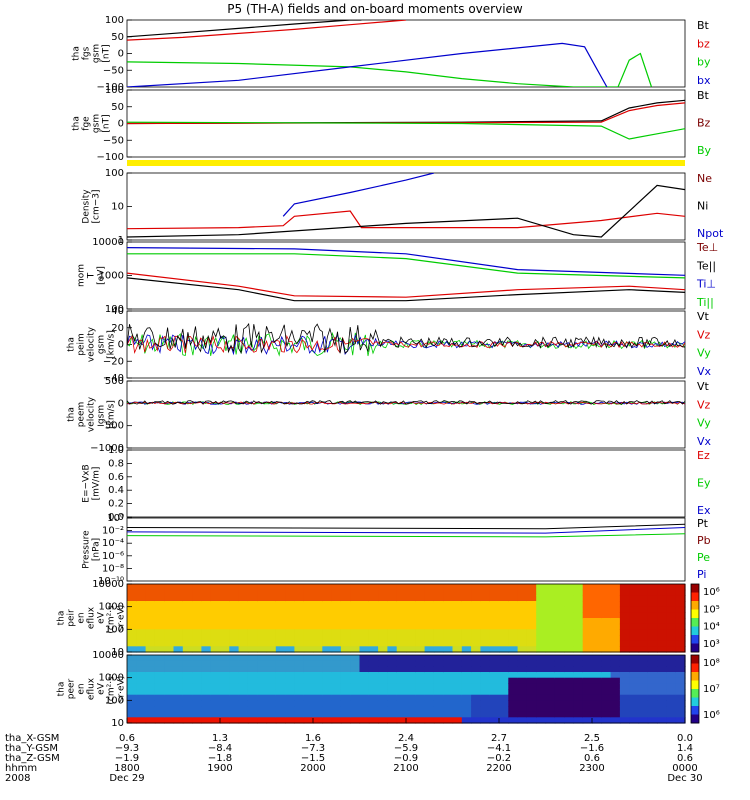  What do you see at coordinates (97, 53) in the screenshot?
I see `y-axis-label-line: gsm` at bounding box center [97, 53].